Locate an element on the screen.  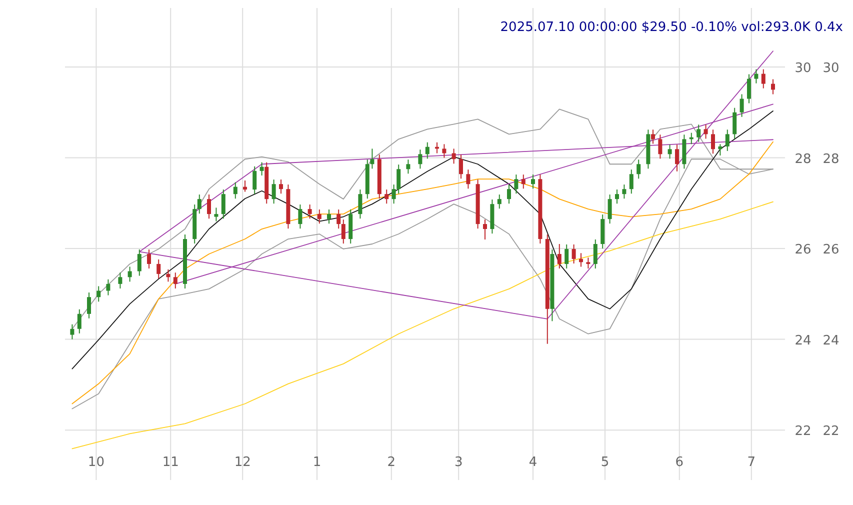
y-tick-label: 30 is located at coordinates (803, 68).